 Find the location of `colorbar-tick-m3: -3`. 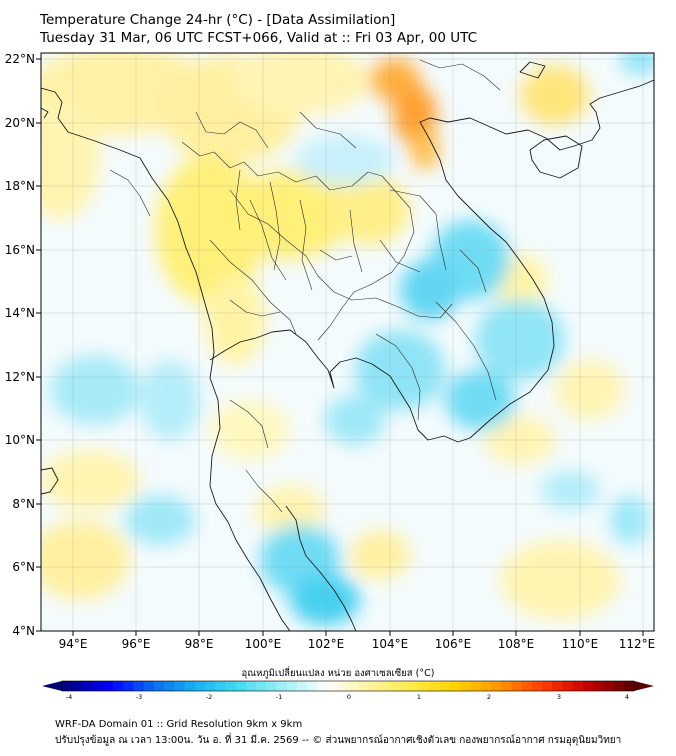

colorbar-tick-m3: -3 is located at coordinates (139, 697).